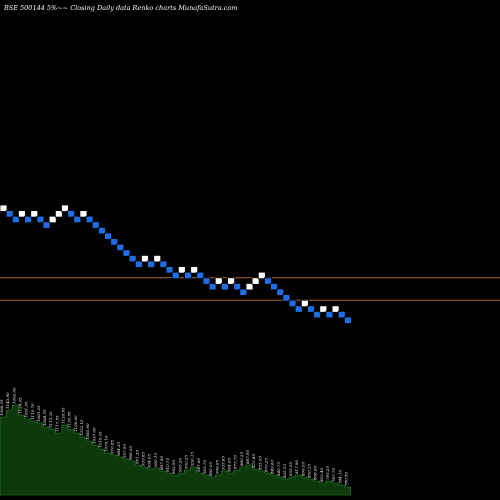 The height and width of the screenshot is (500, 500). Describe the element at coordinates (265, 465) in the screenshot. I see `volume-label: 870.25` at that location.